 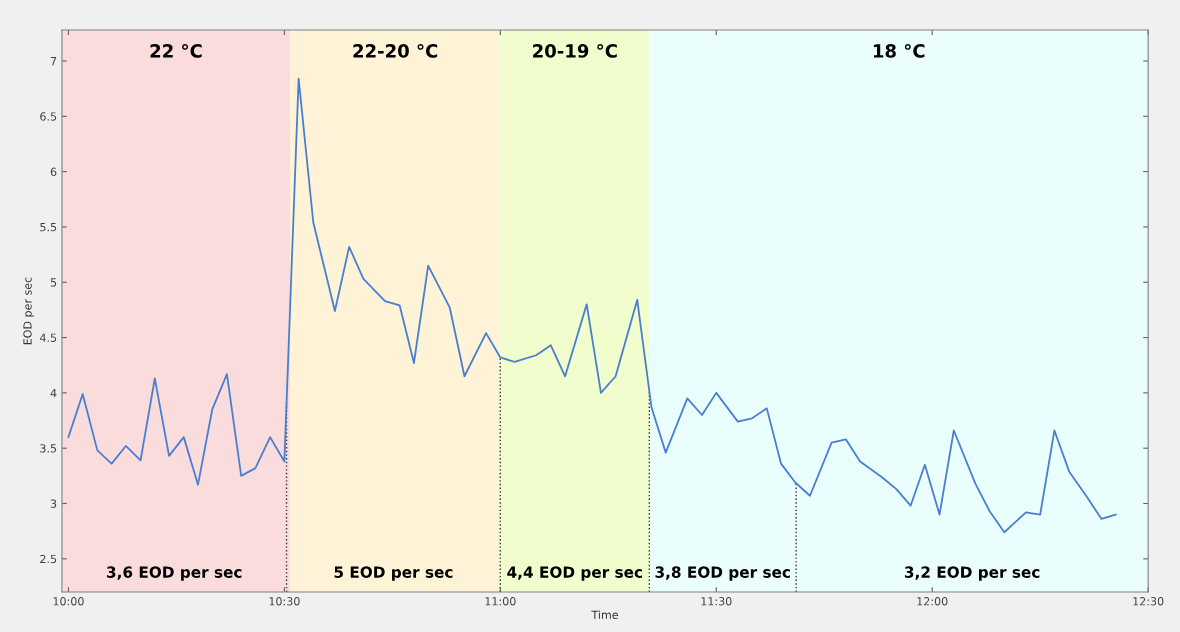 I want to click on annotation: 3,6 EOD per sec, so click(x=174, y=573).